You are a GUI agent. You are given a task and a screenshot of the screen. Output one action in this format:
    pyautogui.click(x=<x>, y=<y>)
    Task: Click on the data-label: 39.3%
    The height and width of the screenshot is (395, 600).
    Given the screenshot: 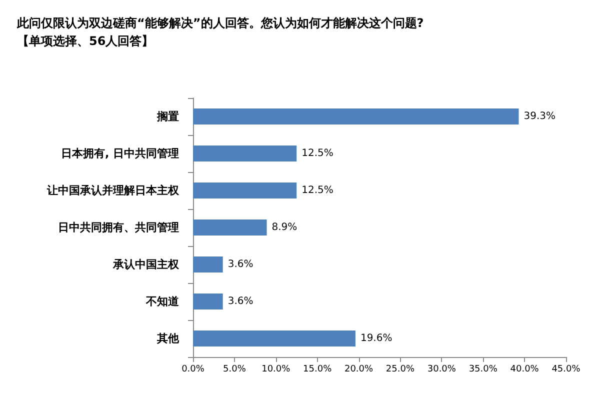 What is the action you would take?
    pyautogui.click(x=540, y=116)
    